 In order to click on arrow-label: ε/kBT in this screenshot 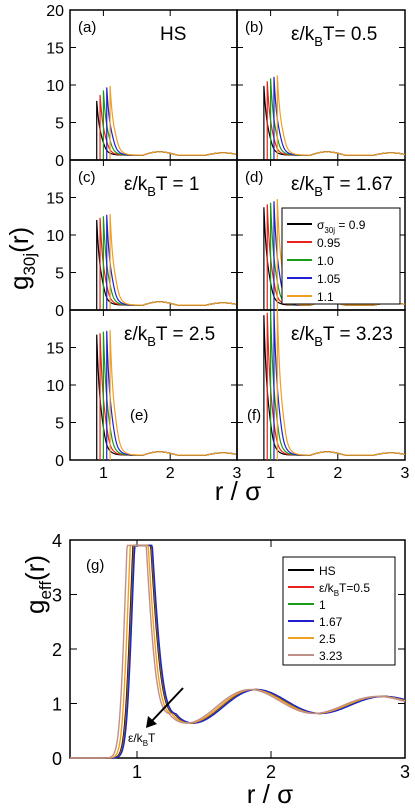, I will do `click(142, 739)`.